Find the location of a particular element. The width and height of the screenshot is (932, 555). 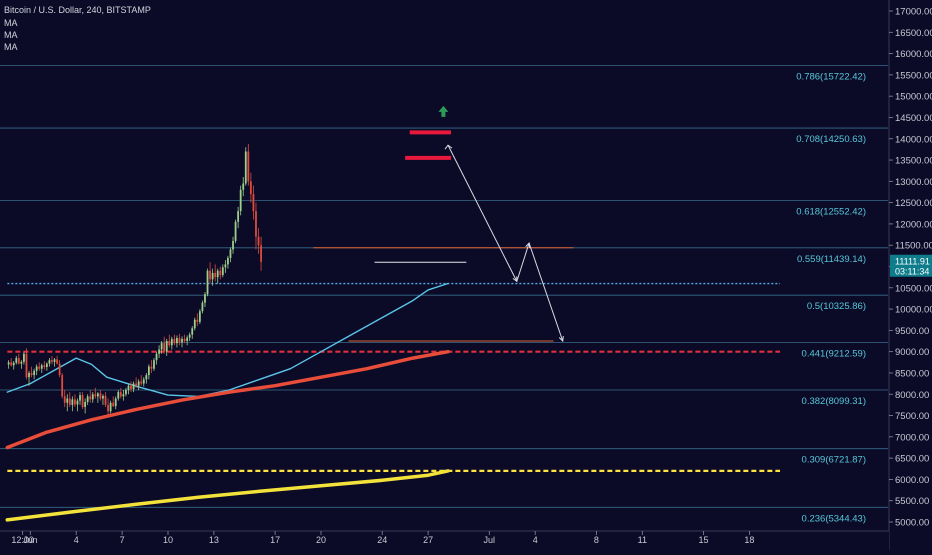

price-tick-label: 14500.00 is located at coordinates (913, 118).